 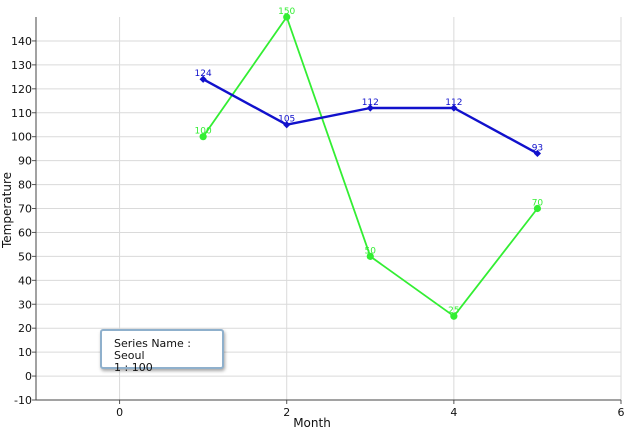 What do you see at coordinates (25, 185) in the screenshot?
I see `y-tick-label: 80` at bounding box center [25, 185].